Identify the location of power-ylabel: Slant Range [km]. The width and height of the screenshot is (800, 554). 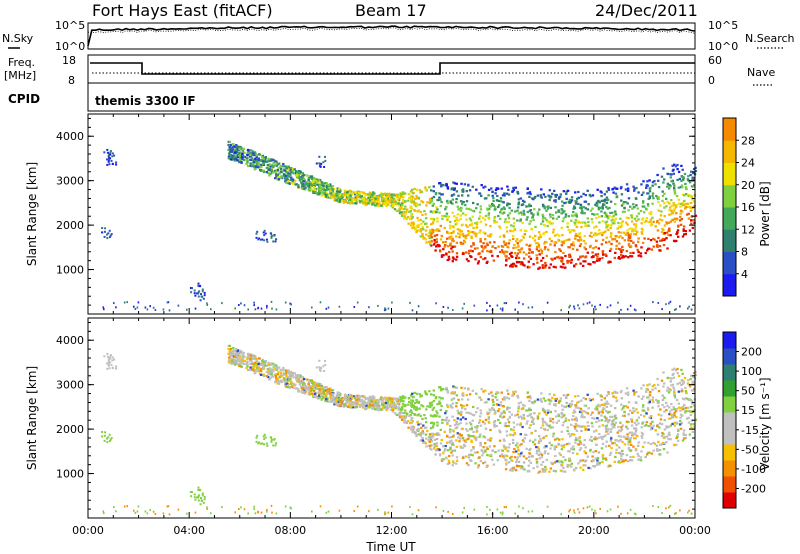
(32, 214).